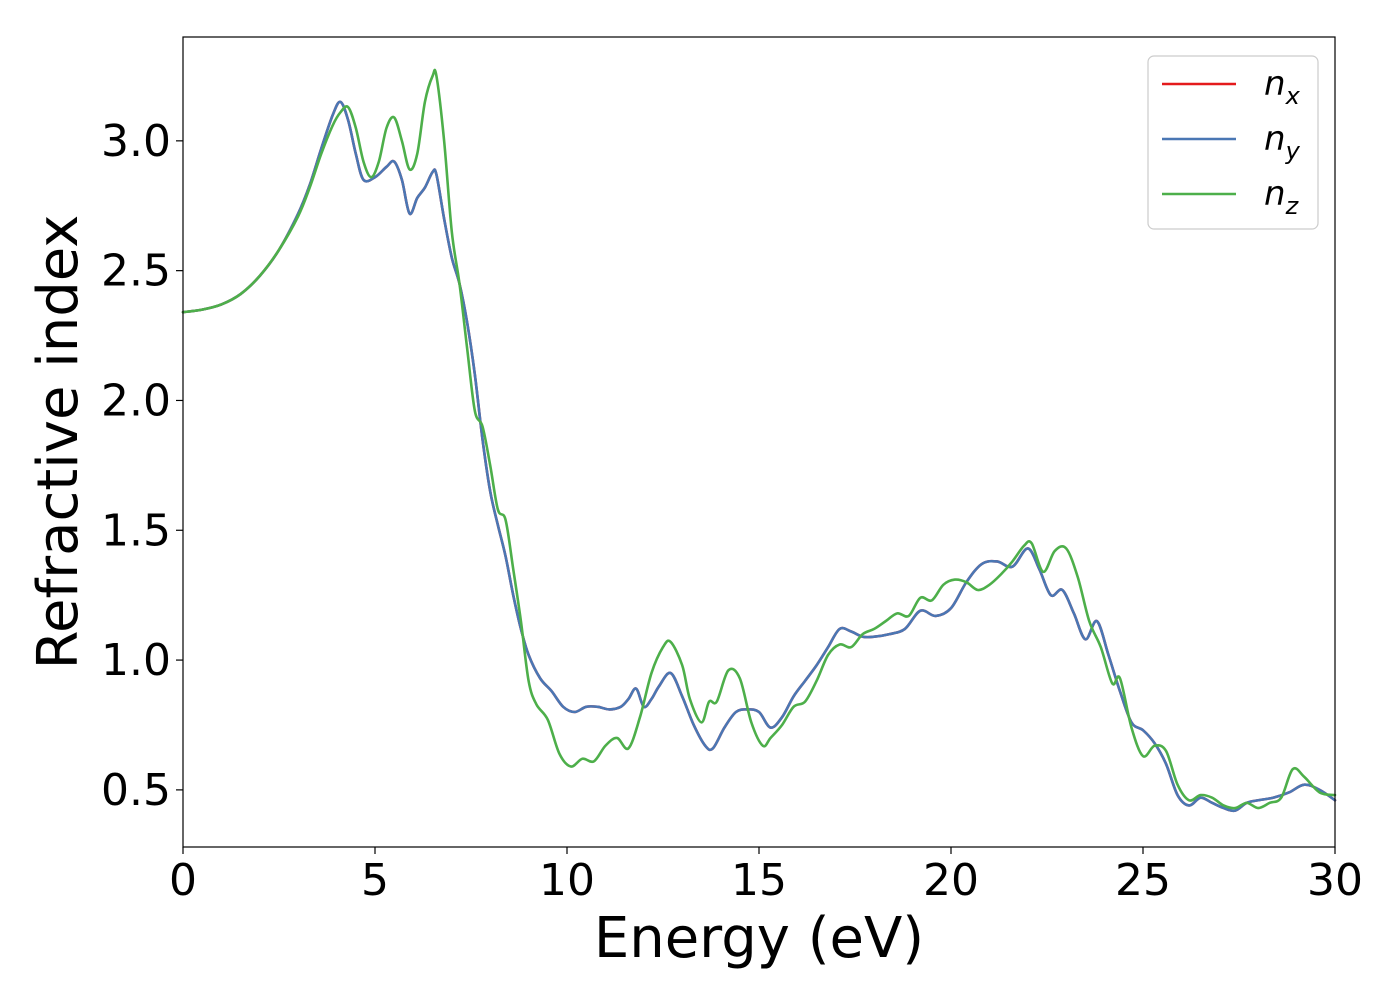  Describe the element at coordinates (136, 400) in the screenshot. I see `y-tick-label: 2.0` at that location.